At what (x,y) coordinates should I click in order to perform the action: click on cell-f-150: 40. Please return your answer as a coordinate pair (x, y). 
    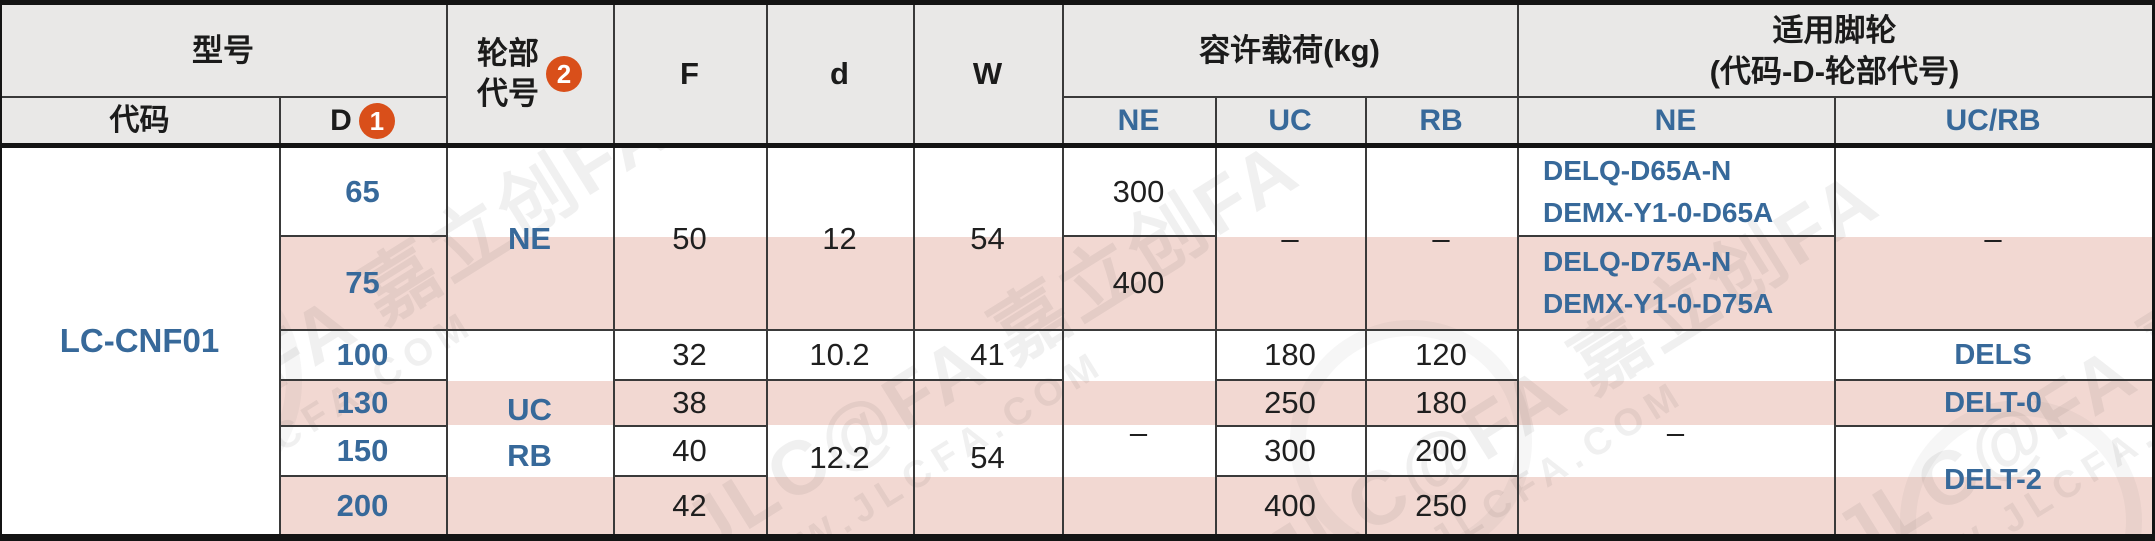
    Looking at the image, I should click on (689, 450).